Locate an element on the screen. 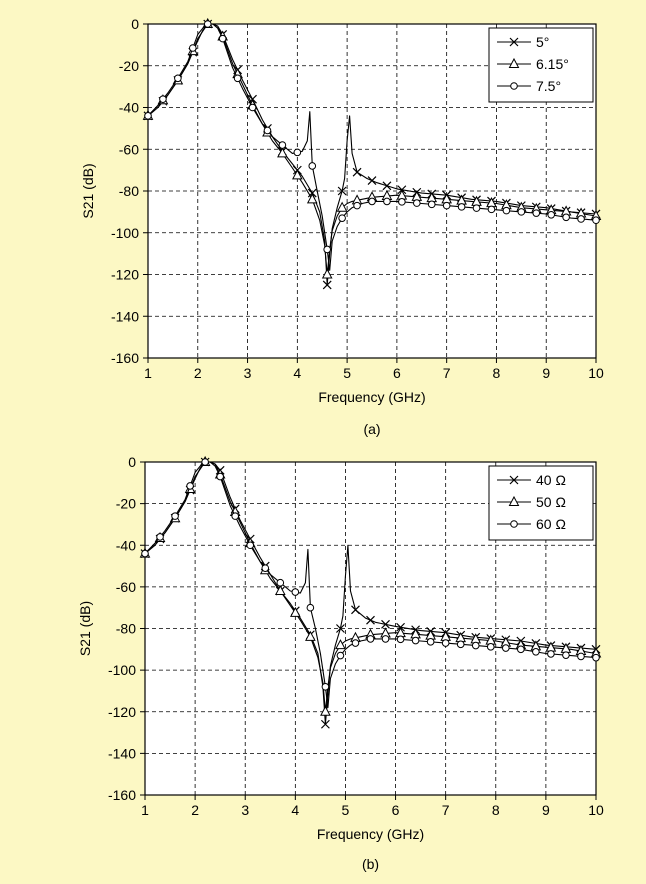 The image size is (646, 884). x-tick-label: 8 is located at coordinates (496, 810).